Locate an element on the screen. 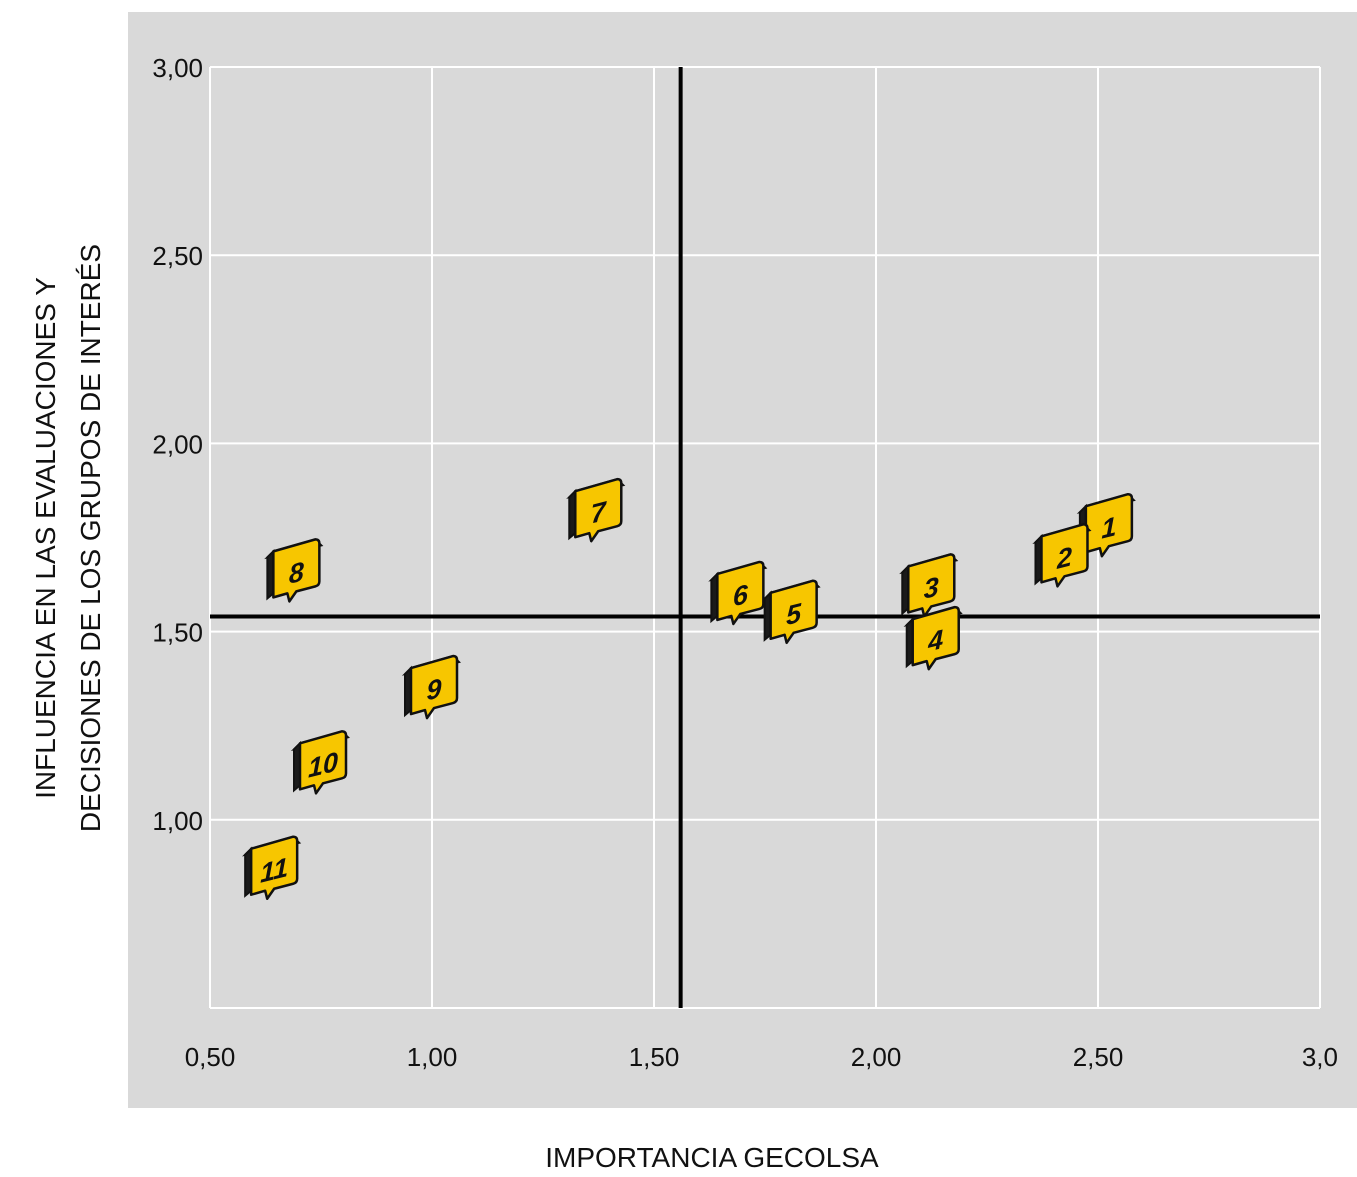  data-point-4: 4 is located at coordinates (933, 638).